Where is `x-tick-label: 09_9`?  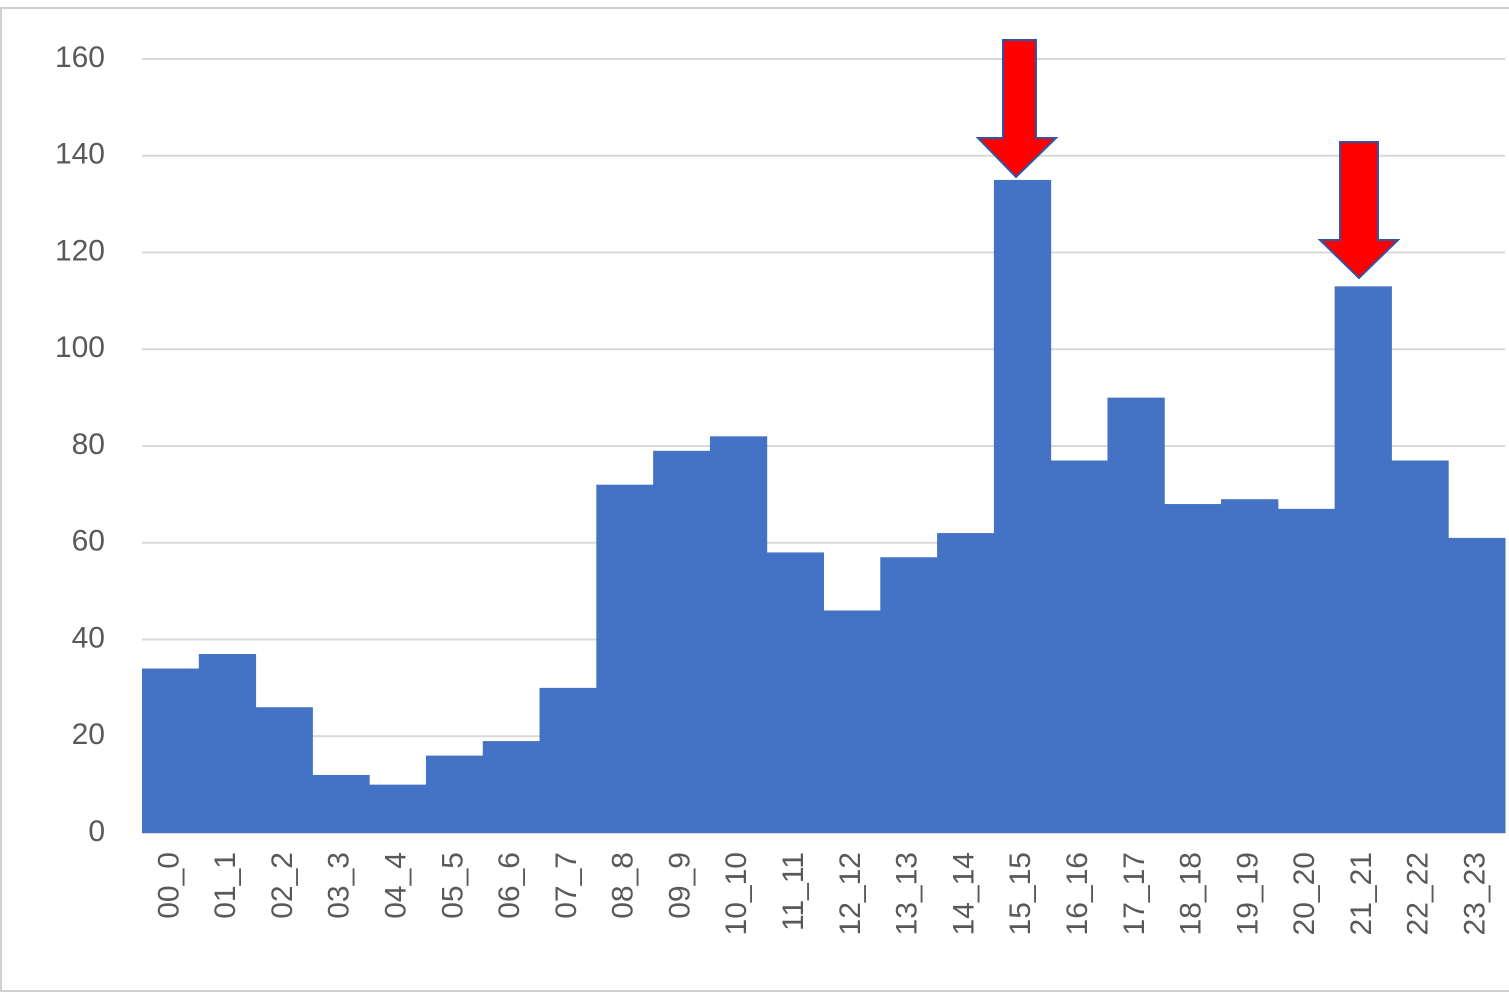
x-tick-label: 09_9 is located at coordinates (679, 885).